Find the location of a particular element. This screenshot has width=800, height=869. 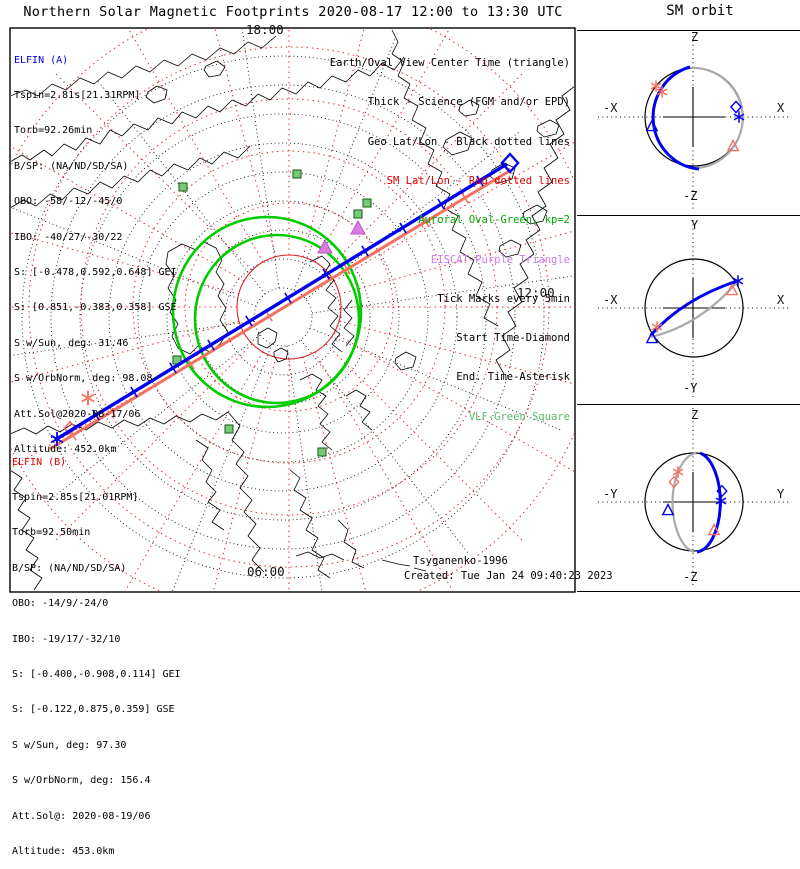

elfin-a-title: ELFIN (A) is located at coordinates (41, 60).